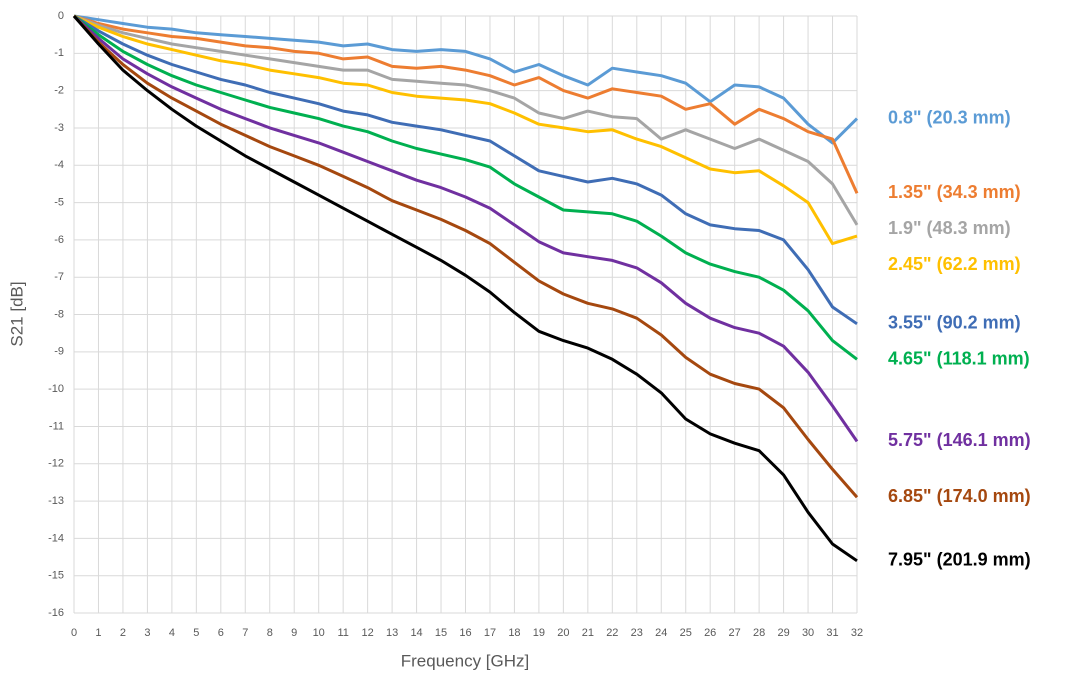 The height and width of the screenshot is (677, 1080). What do you see at coordinates (221, 633) in the screenshot?
I see `x-tick-label: 6` at bounding box center [221, 633].